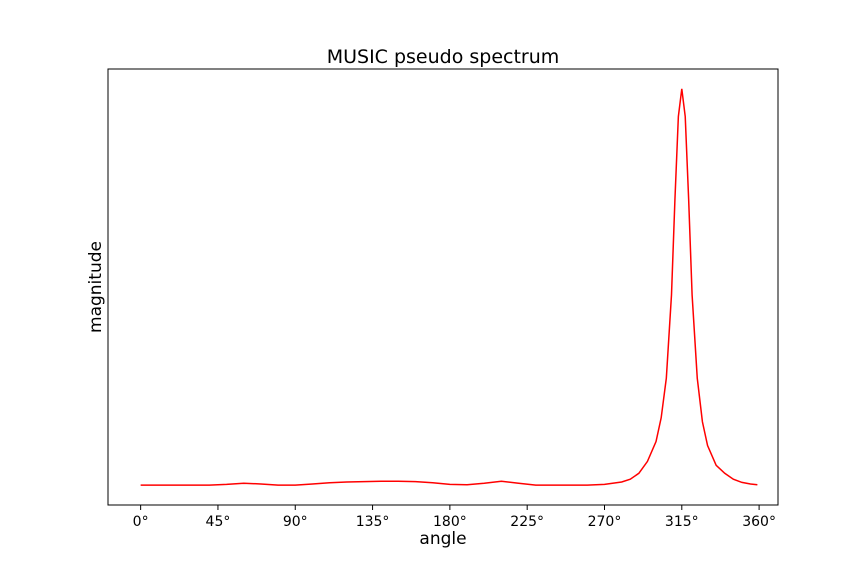 Image resolution: width=864 pixels, height=576 pixels. What do you see at coordinates (295, 522) in the screenshot?
I see `x-tick-label: 90°` at bounding box center [295, 522].